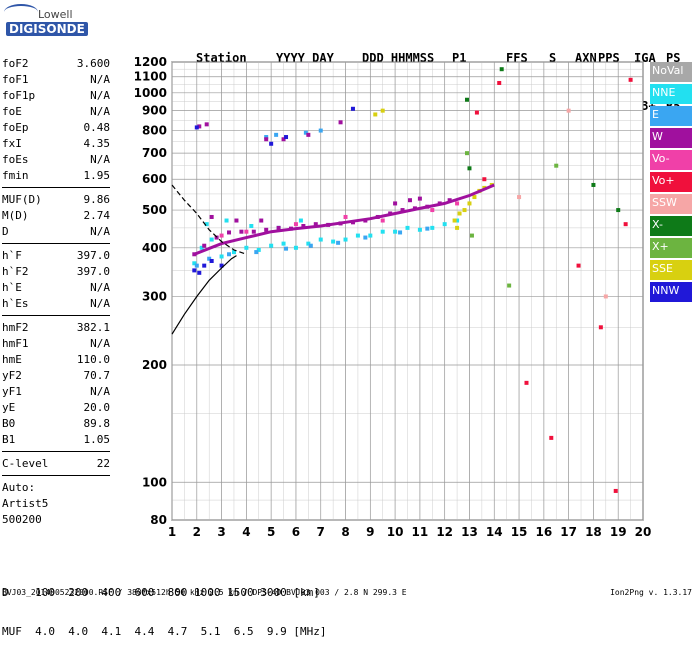 This screenshot has width=700, height=651. What do you see at coordinates (673, 58) in the screenshot?
I see `header-row1-cell: PS` at bounding box center [673, 58].